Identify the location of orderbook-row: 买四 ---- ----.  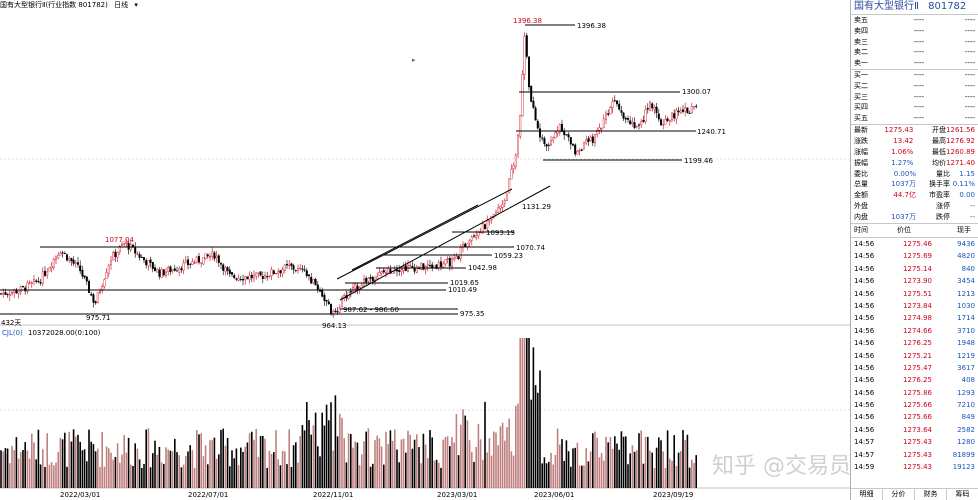
(914, 107).